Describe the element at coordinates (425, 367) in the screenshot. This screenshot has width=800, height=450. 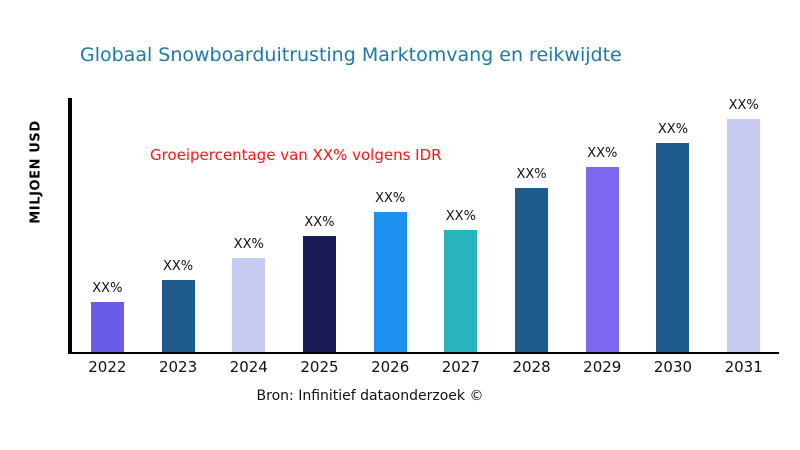
I see `x-axis-ticks: 2022 2023 2024 2025 2026 2027 2028 2029 2030 2031` at that location.